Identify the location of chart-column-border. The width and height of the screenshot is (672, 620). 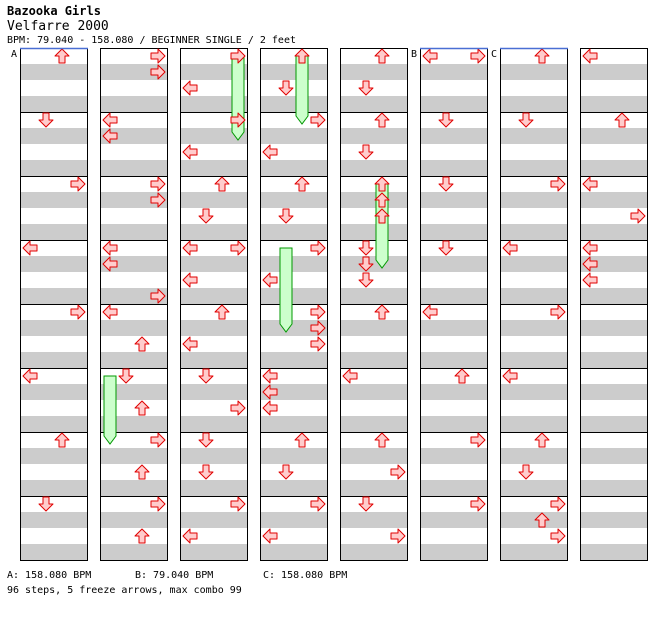
(214, 304).